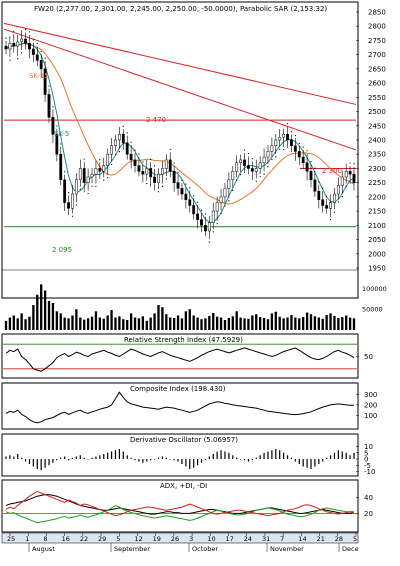 This screenshot has height=566, width=400. Describe the element at coordinates (179, 407) in the screenshot. I see `comp-plot-line` at that location.